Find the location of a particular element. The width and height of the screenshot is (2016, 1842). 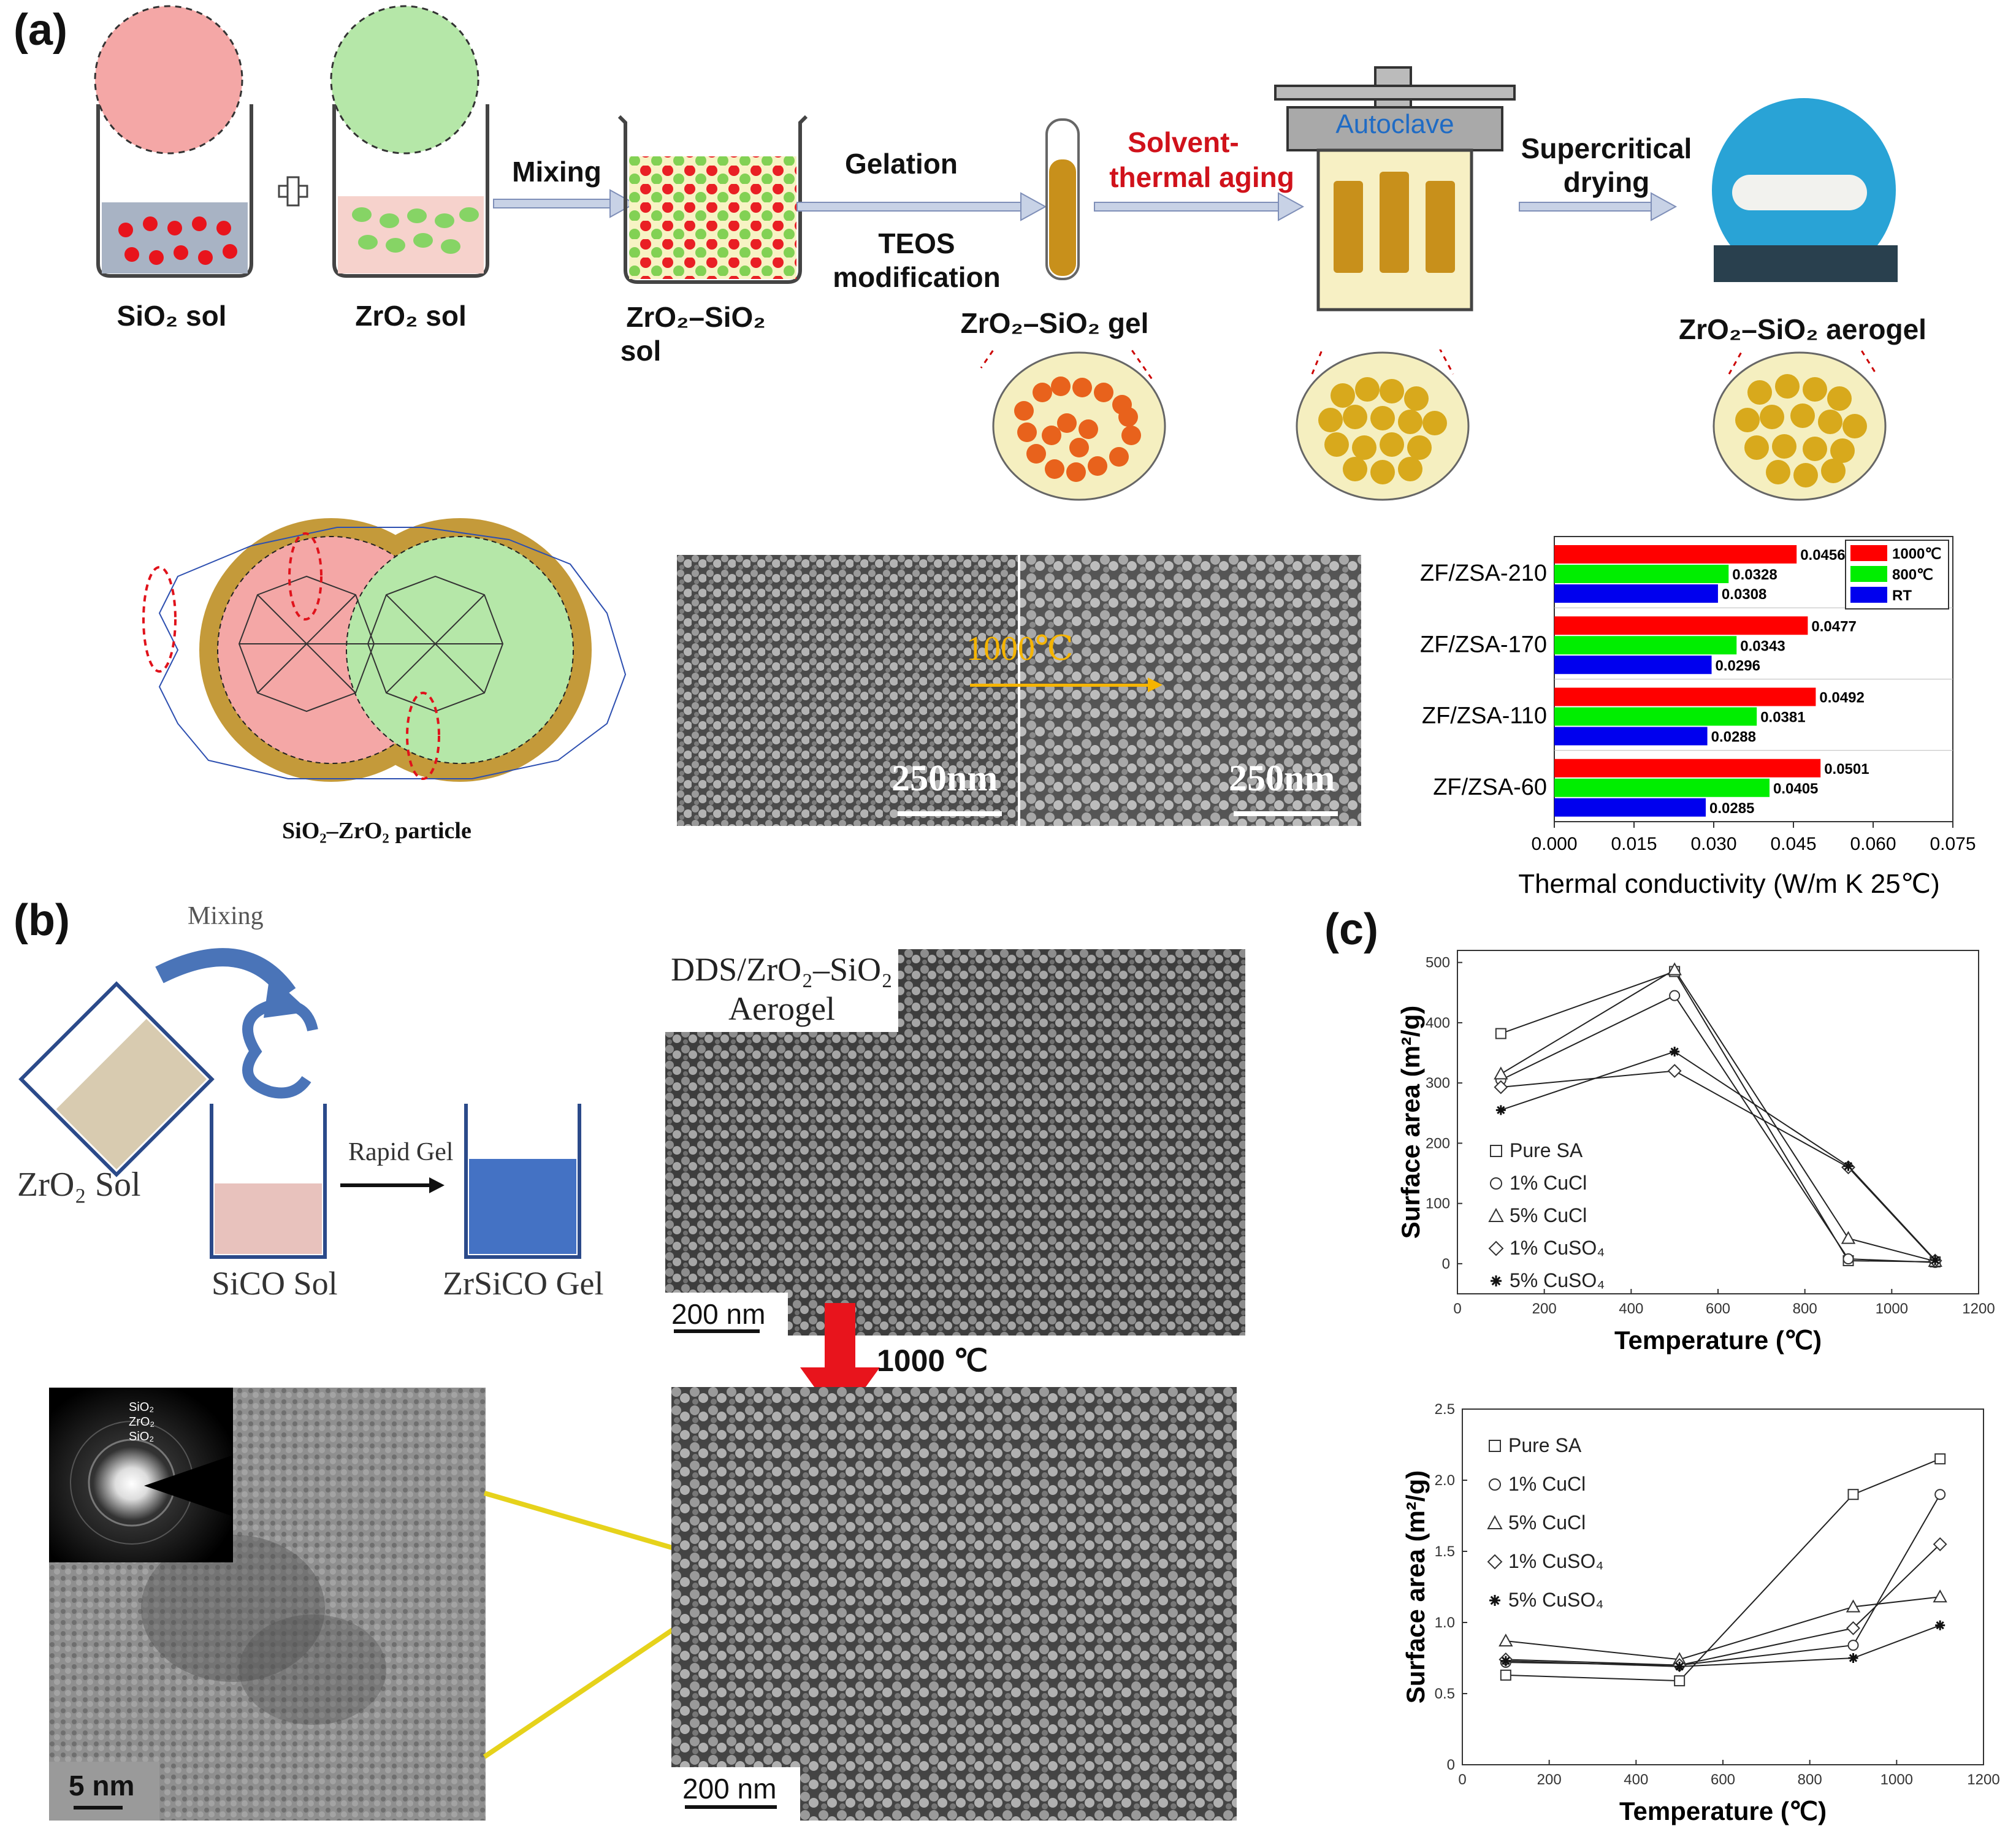

particle-caption: SiO₂–ZrO₂ particle is located at coordinates (377, 831).